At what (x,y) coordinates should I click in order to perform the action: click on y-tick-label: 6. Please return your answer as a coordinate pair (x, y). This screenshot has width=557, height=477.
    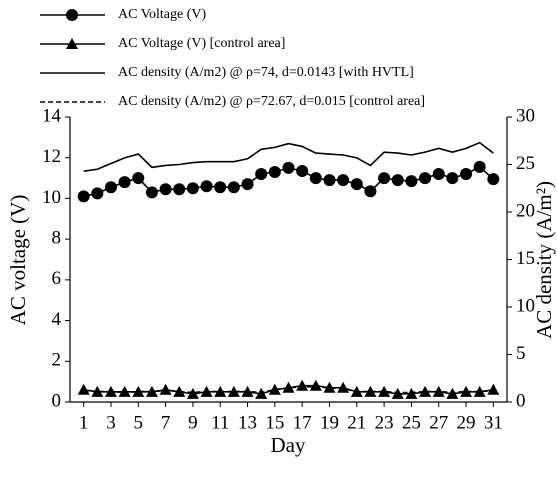
    Looking at the image, I should click on (57, 278).